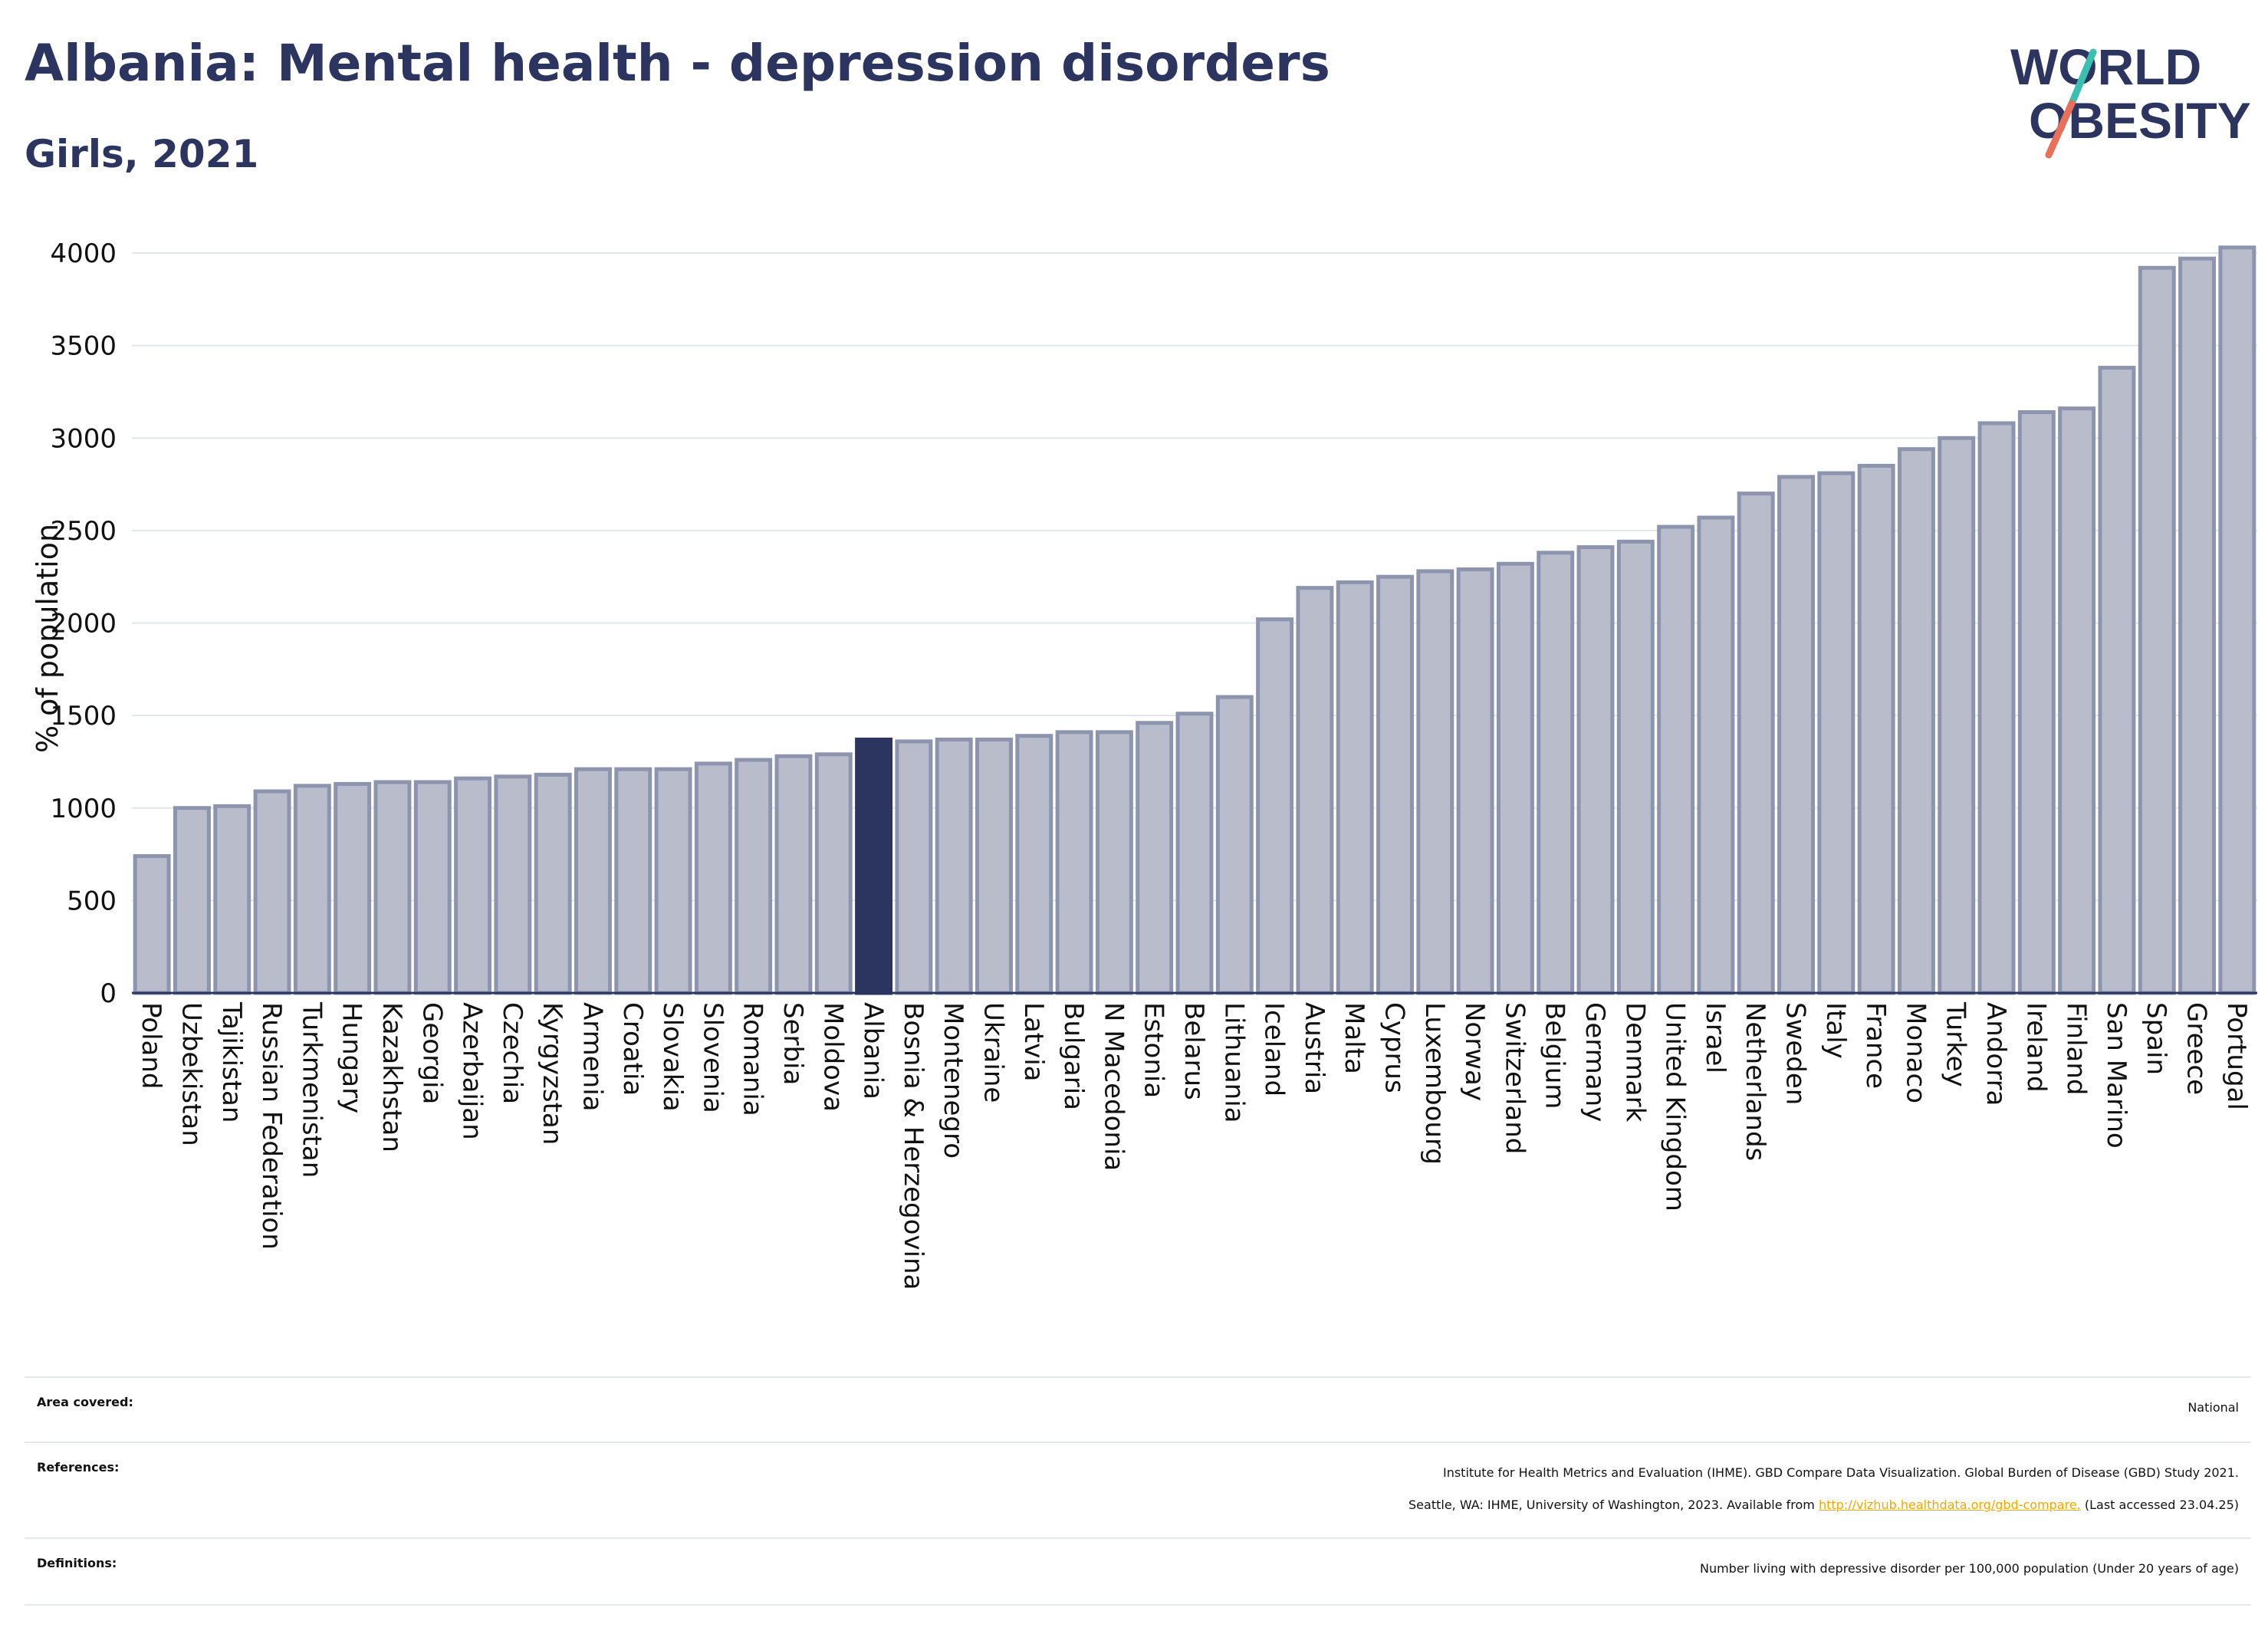 This screenshot has width=2268, height=1634. What do you see at coordinates (914, 867) in the screenshot?
I see `bar-bosnia-herzegovina` at bounding box center [914, 867].